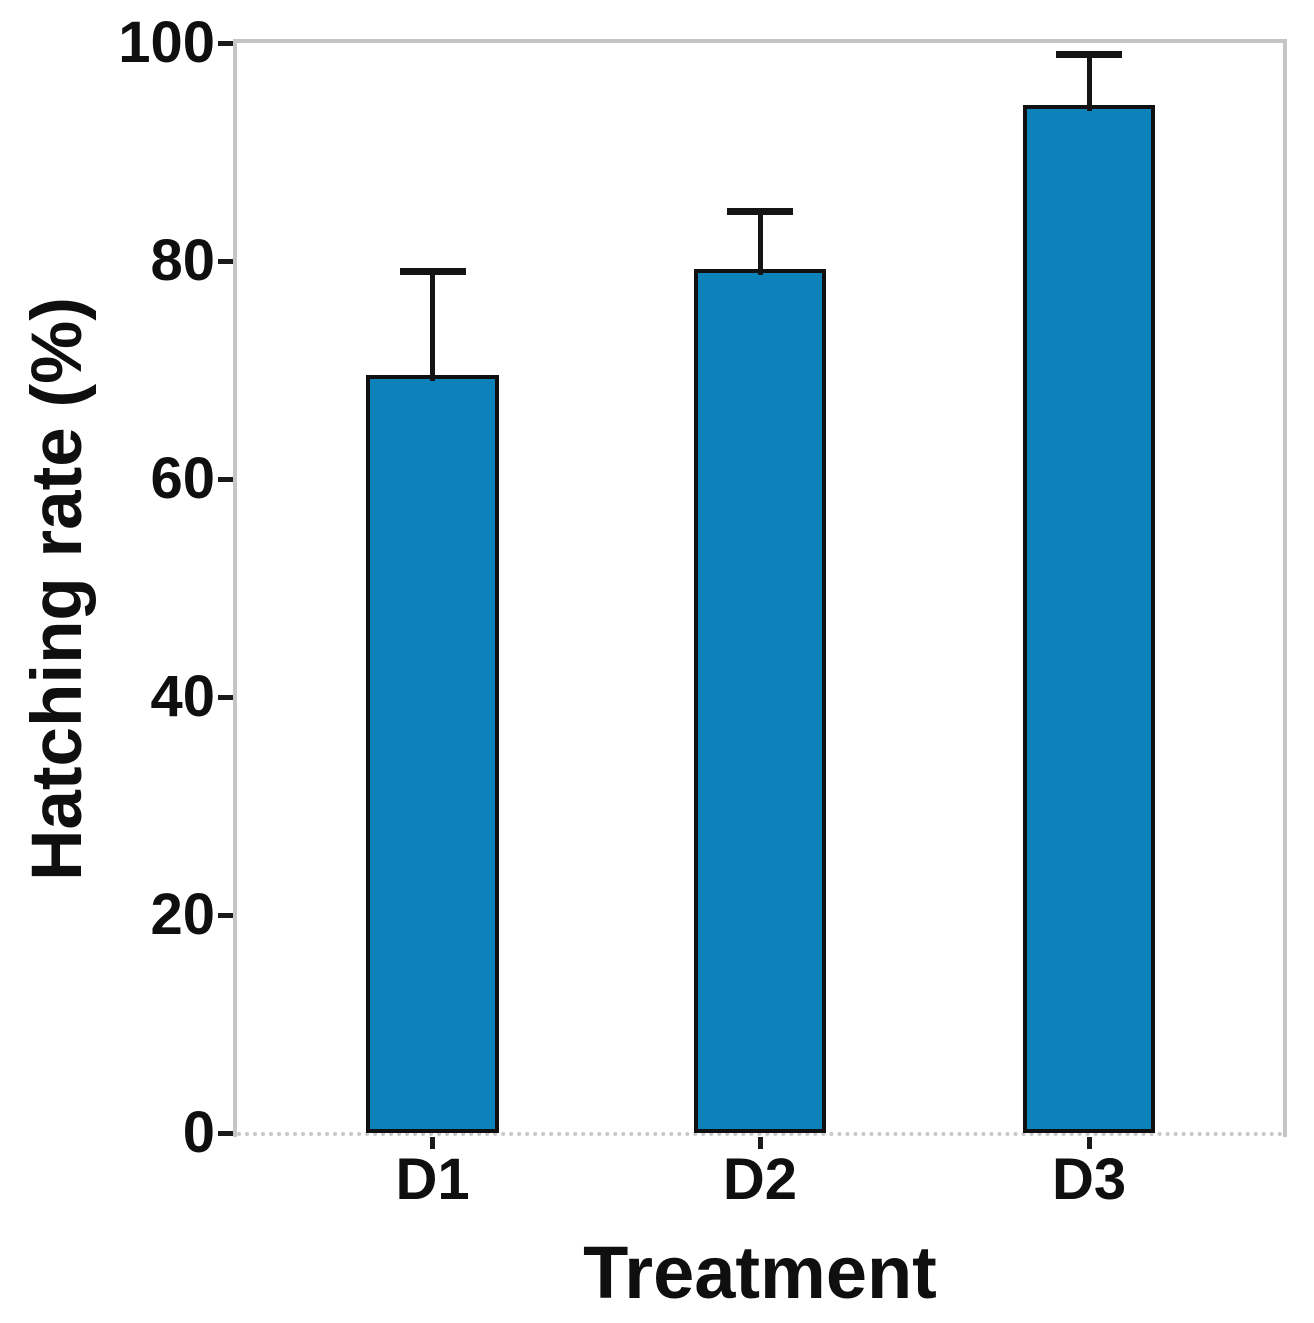  What do you see at coordinates (1089, 1179) in the screenshot?
I see `x-tick-label: D3` at bounding box center [1089, 1179].